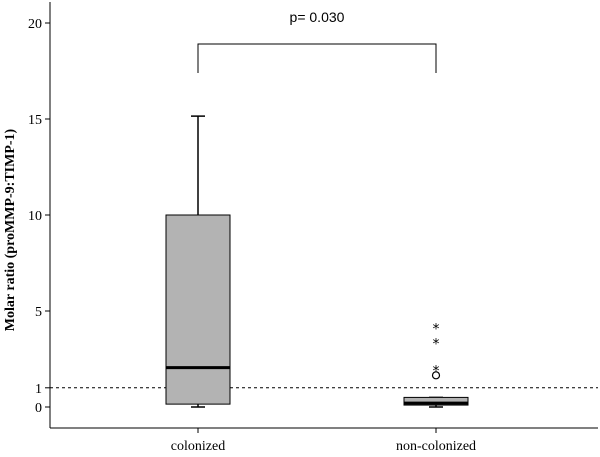 This screenshot has height=457, width=600. What do you see at coordinates (35, 24) in the screenshot?
I see `y-tick-label: 20` at bounding box center [35, 24].